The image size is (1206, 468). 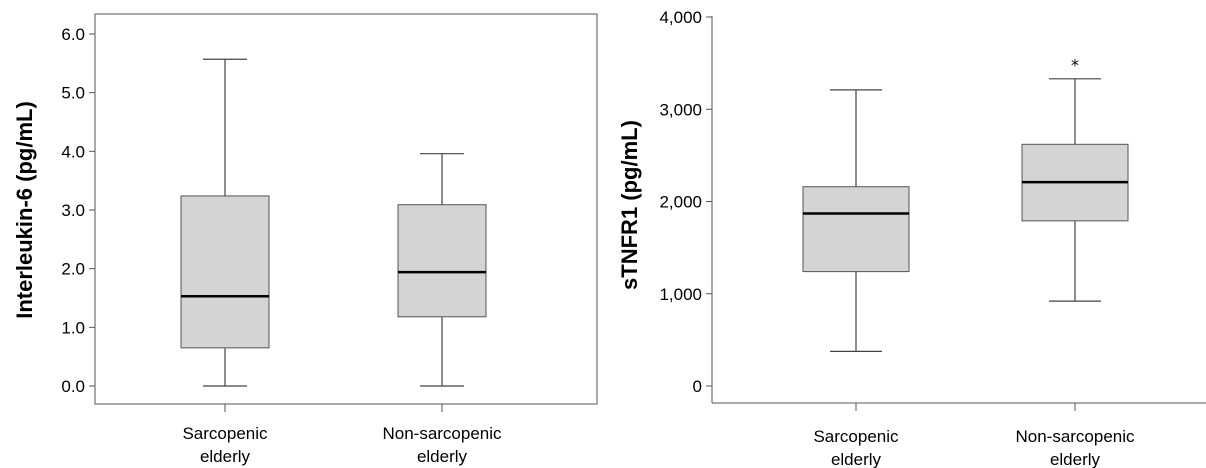 I want to click on y-tick-label: 1,000, so click(x=680, y=294).